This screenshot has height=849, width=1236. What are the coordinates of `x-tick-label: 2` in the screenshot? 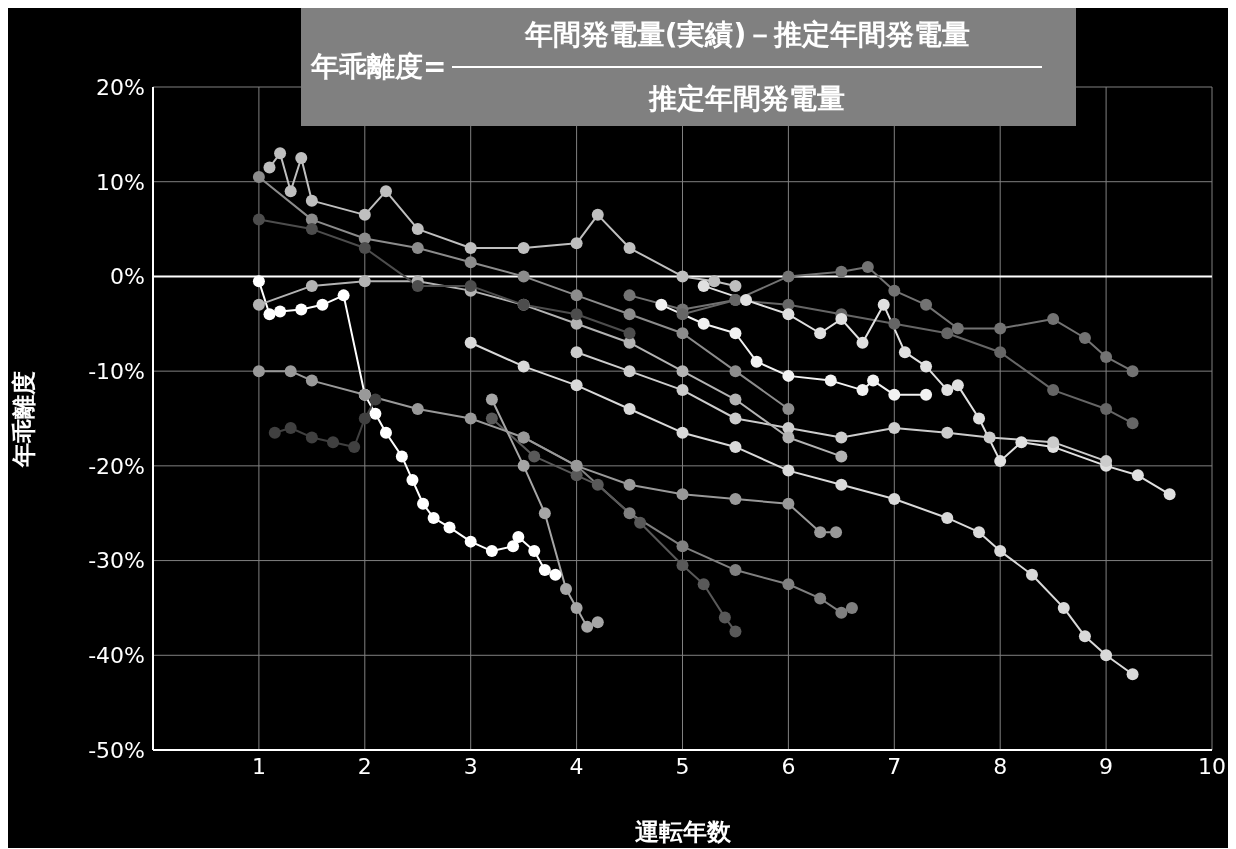 It's located at (364, 766).